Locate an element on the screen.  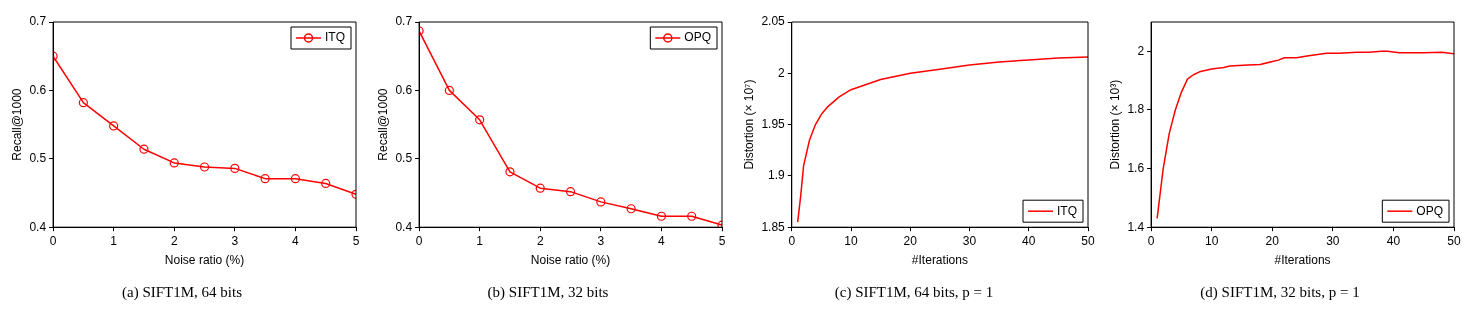
text: (a) SIFT1M, 64 bits is located at coordinates (182, 292).